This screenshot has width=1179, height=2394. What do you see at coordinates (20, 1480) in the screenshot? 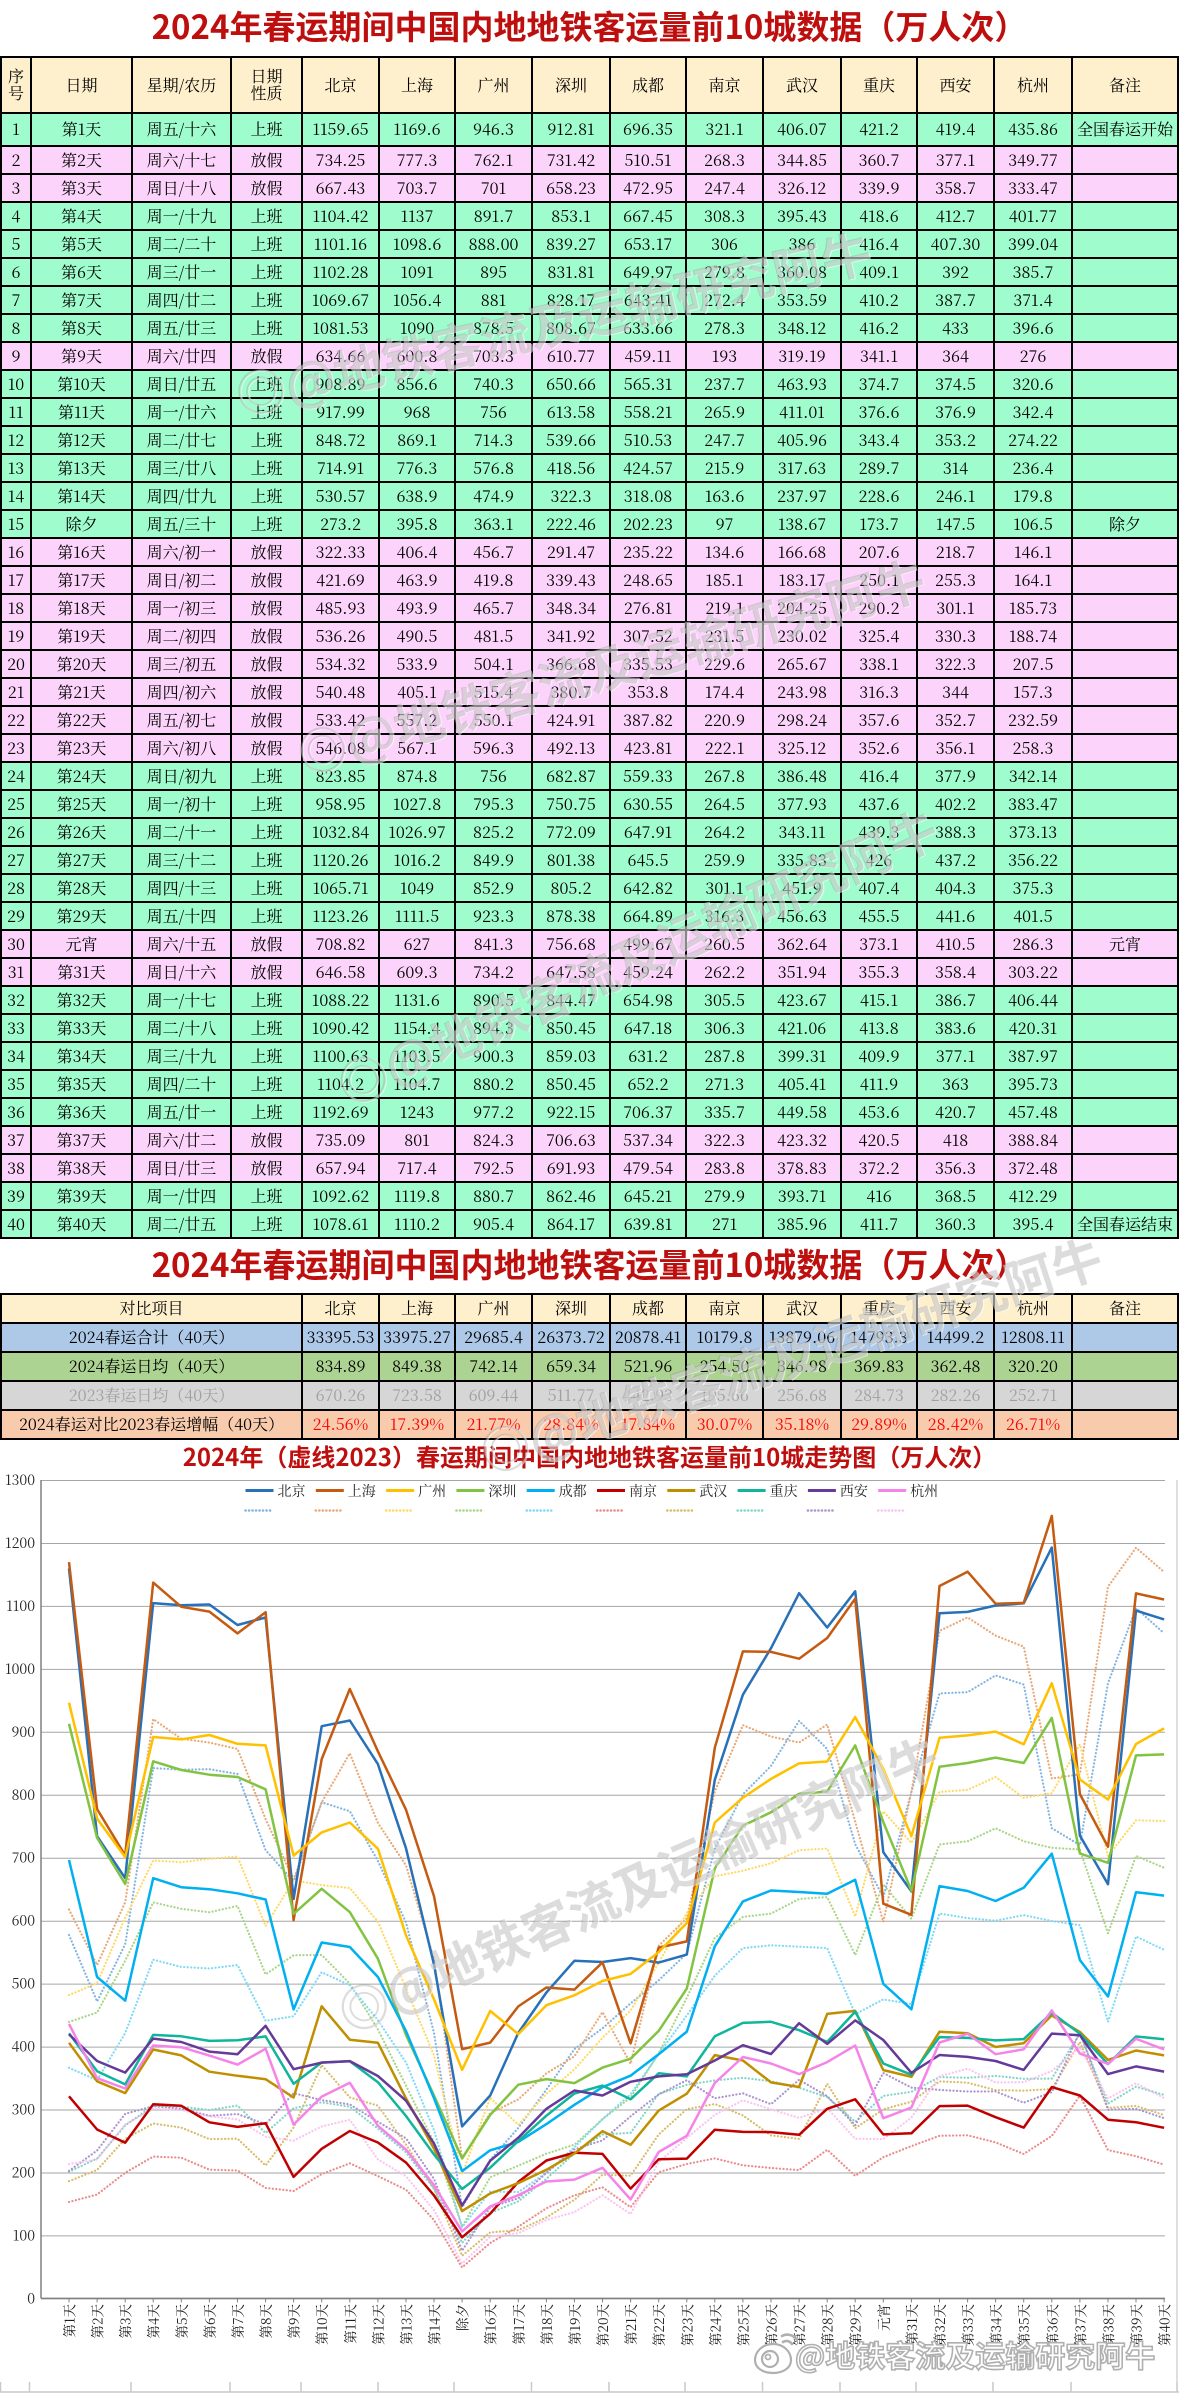
I see `svg-text: 1300` at bounding box center [20, 1480].